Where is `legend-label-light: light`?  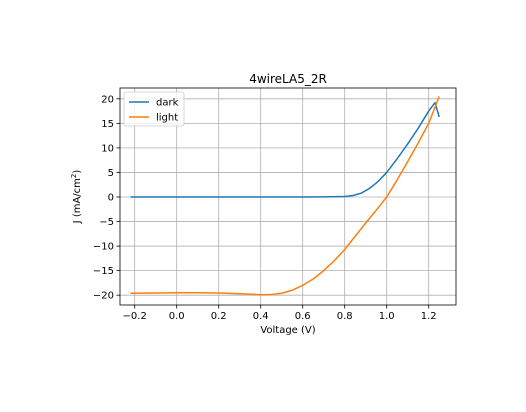
legend-label-light: light is located at coordinates (167, 118).